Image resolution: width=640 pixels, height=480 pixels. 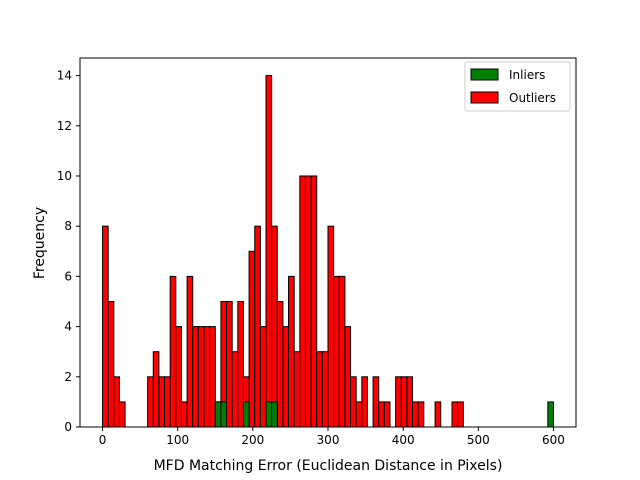 What do you see at coordinates (64, 76) in the screenshot?
I see `y-tick-label: 14` at bounding box center [64, 76].